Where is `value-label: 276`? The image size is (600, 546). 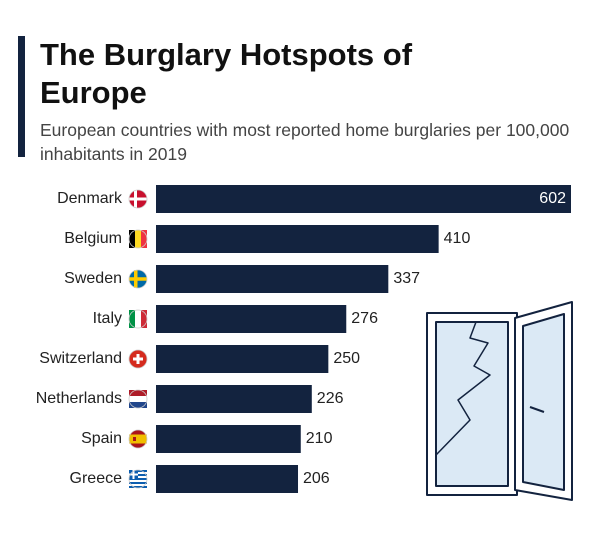 value-label: 276 is located at coordinates (364, 318).